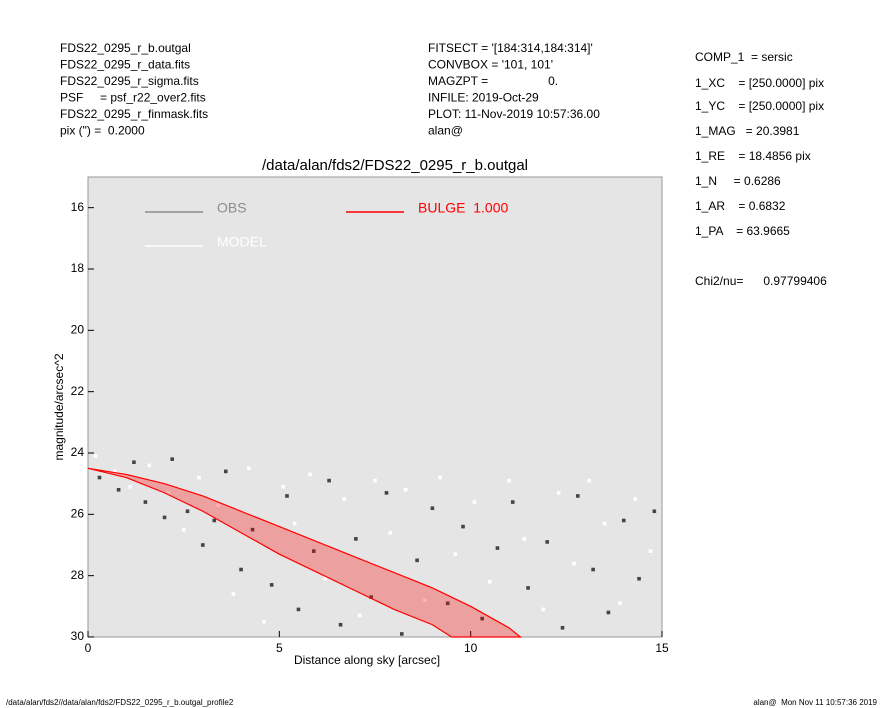 The height and width of the screenshot is (708, 885). Describe the element at coordinates (493, 81) in the screenshot. I see `header-center-line: MAGZPT = 0.` at that location.